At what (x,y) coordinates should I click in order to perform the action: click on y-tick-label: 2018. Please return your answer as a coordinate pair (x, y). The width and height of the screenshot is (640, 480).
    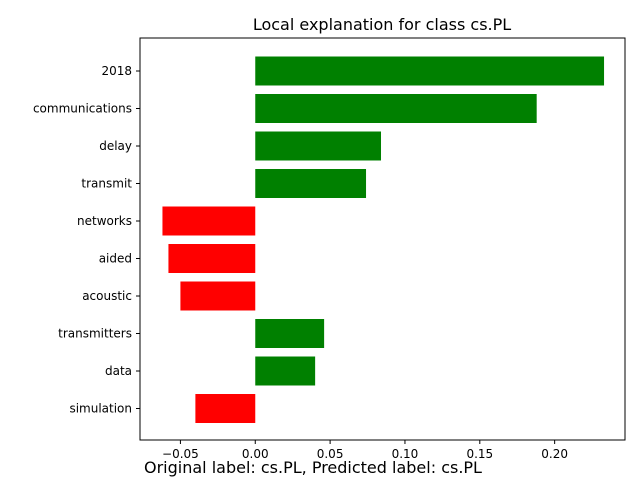
    Looking at the image, I should click on (116, 71).